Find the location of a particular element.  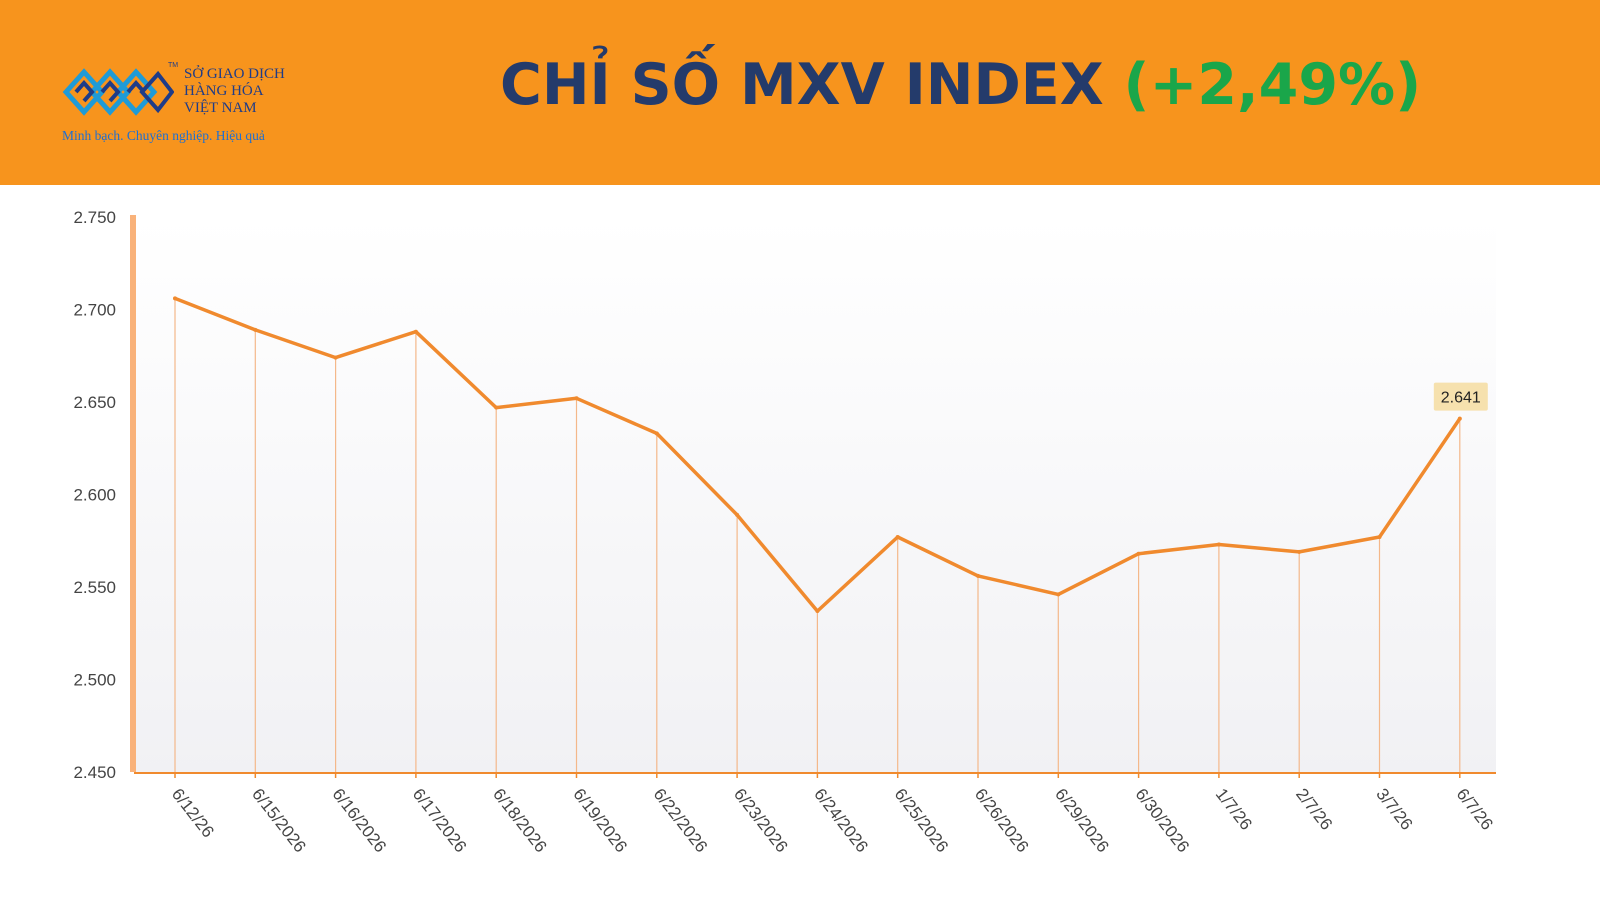

logo-company-name: SỞ GIAO DỊCH HÀNG HÓA VIỆT NAM is located at coordinates (234, 91).